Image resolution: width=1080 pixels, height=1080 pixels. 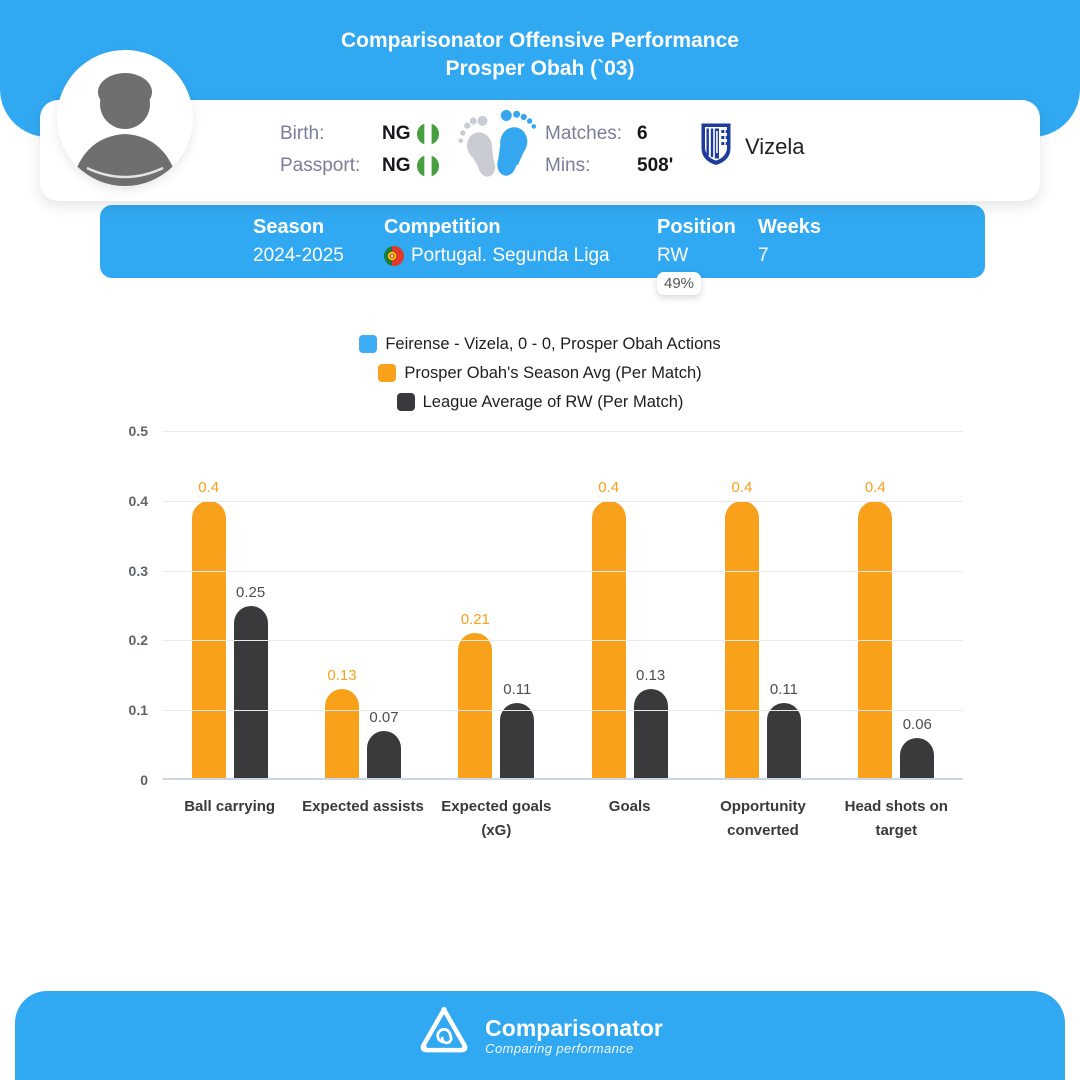 I want to click on bar-item: 0.25, so click(x=250, y=681).